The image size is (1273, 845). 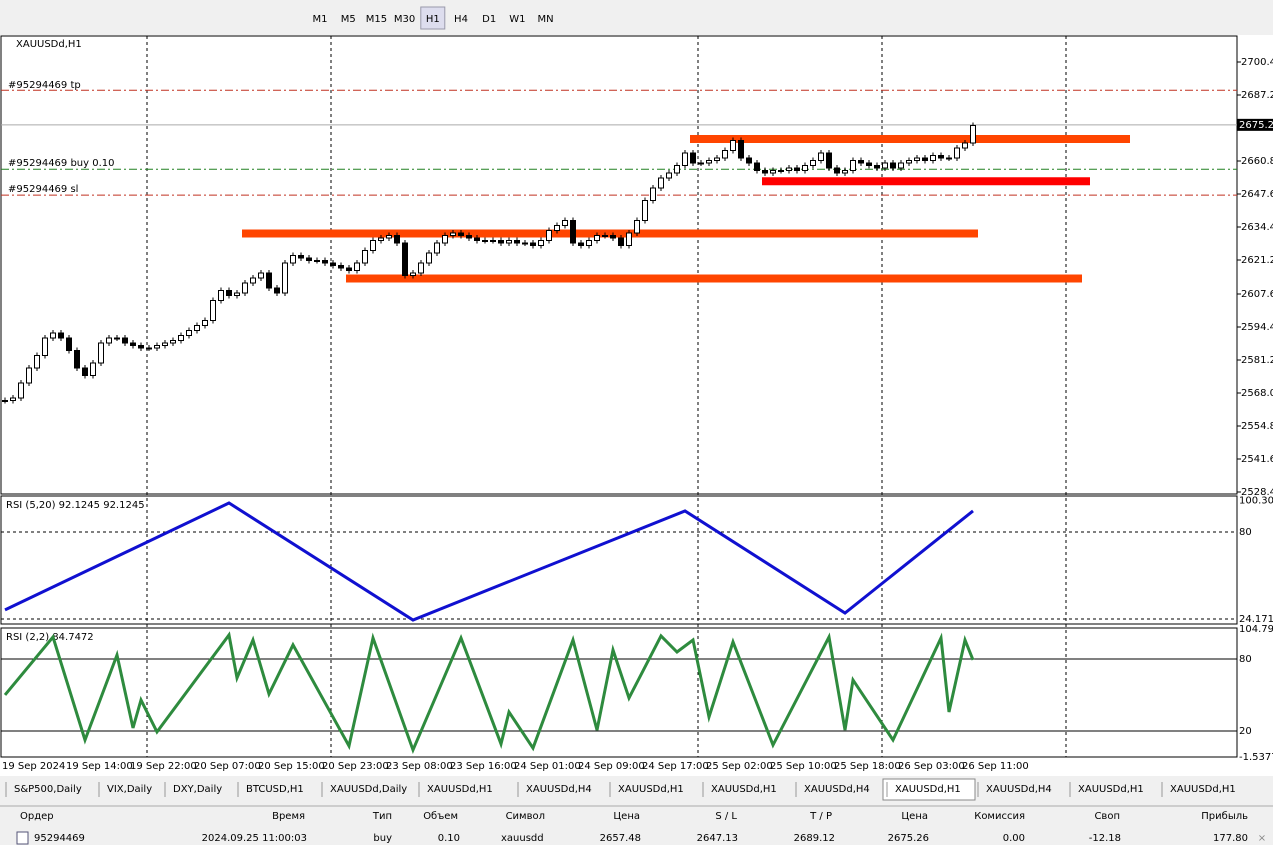 What do you see at coordinates (820, 816) in the screenshot?
I see `table-header: T / P` at bounding box center [820, 816].